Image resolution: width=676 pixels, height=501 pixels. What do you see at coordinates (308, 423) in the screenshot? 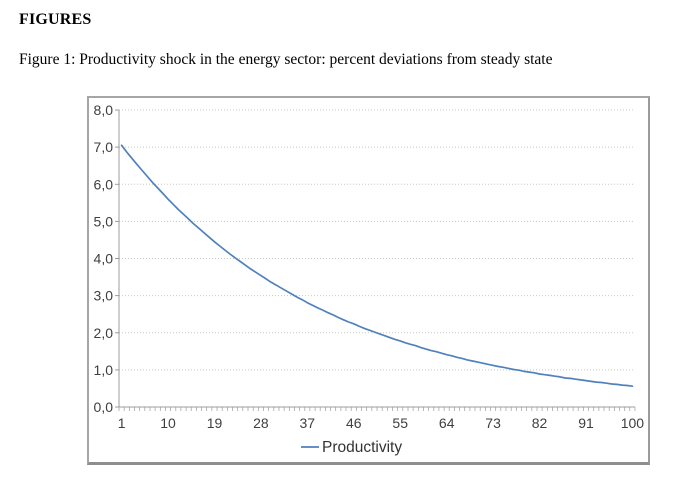
I see `x-tick-label: 37` at bounding box center [308, 423].